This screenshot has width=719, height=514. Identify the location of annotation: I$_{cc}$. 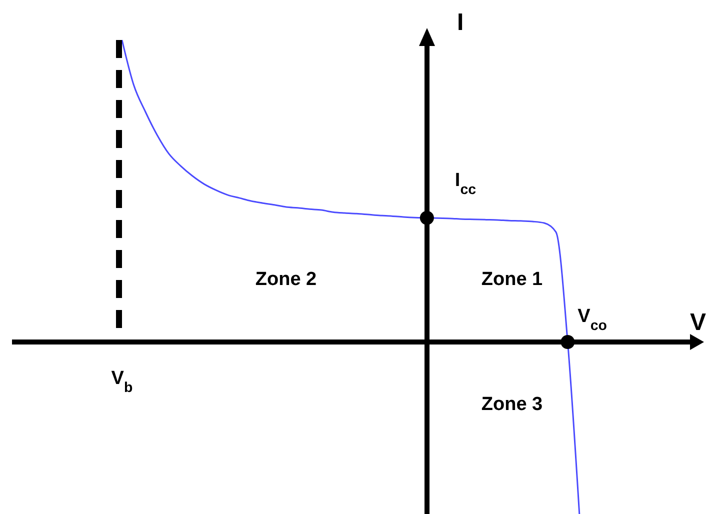
(465, 184).